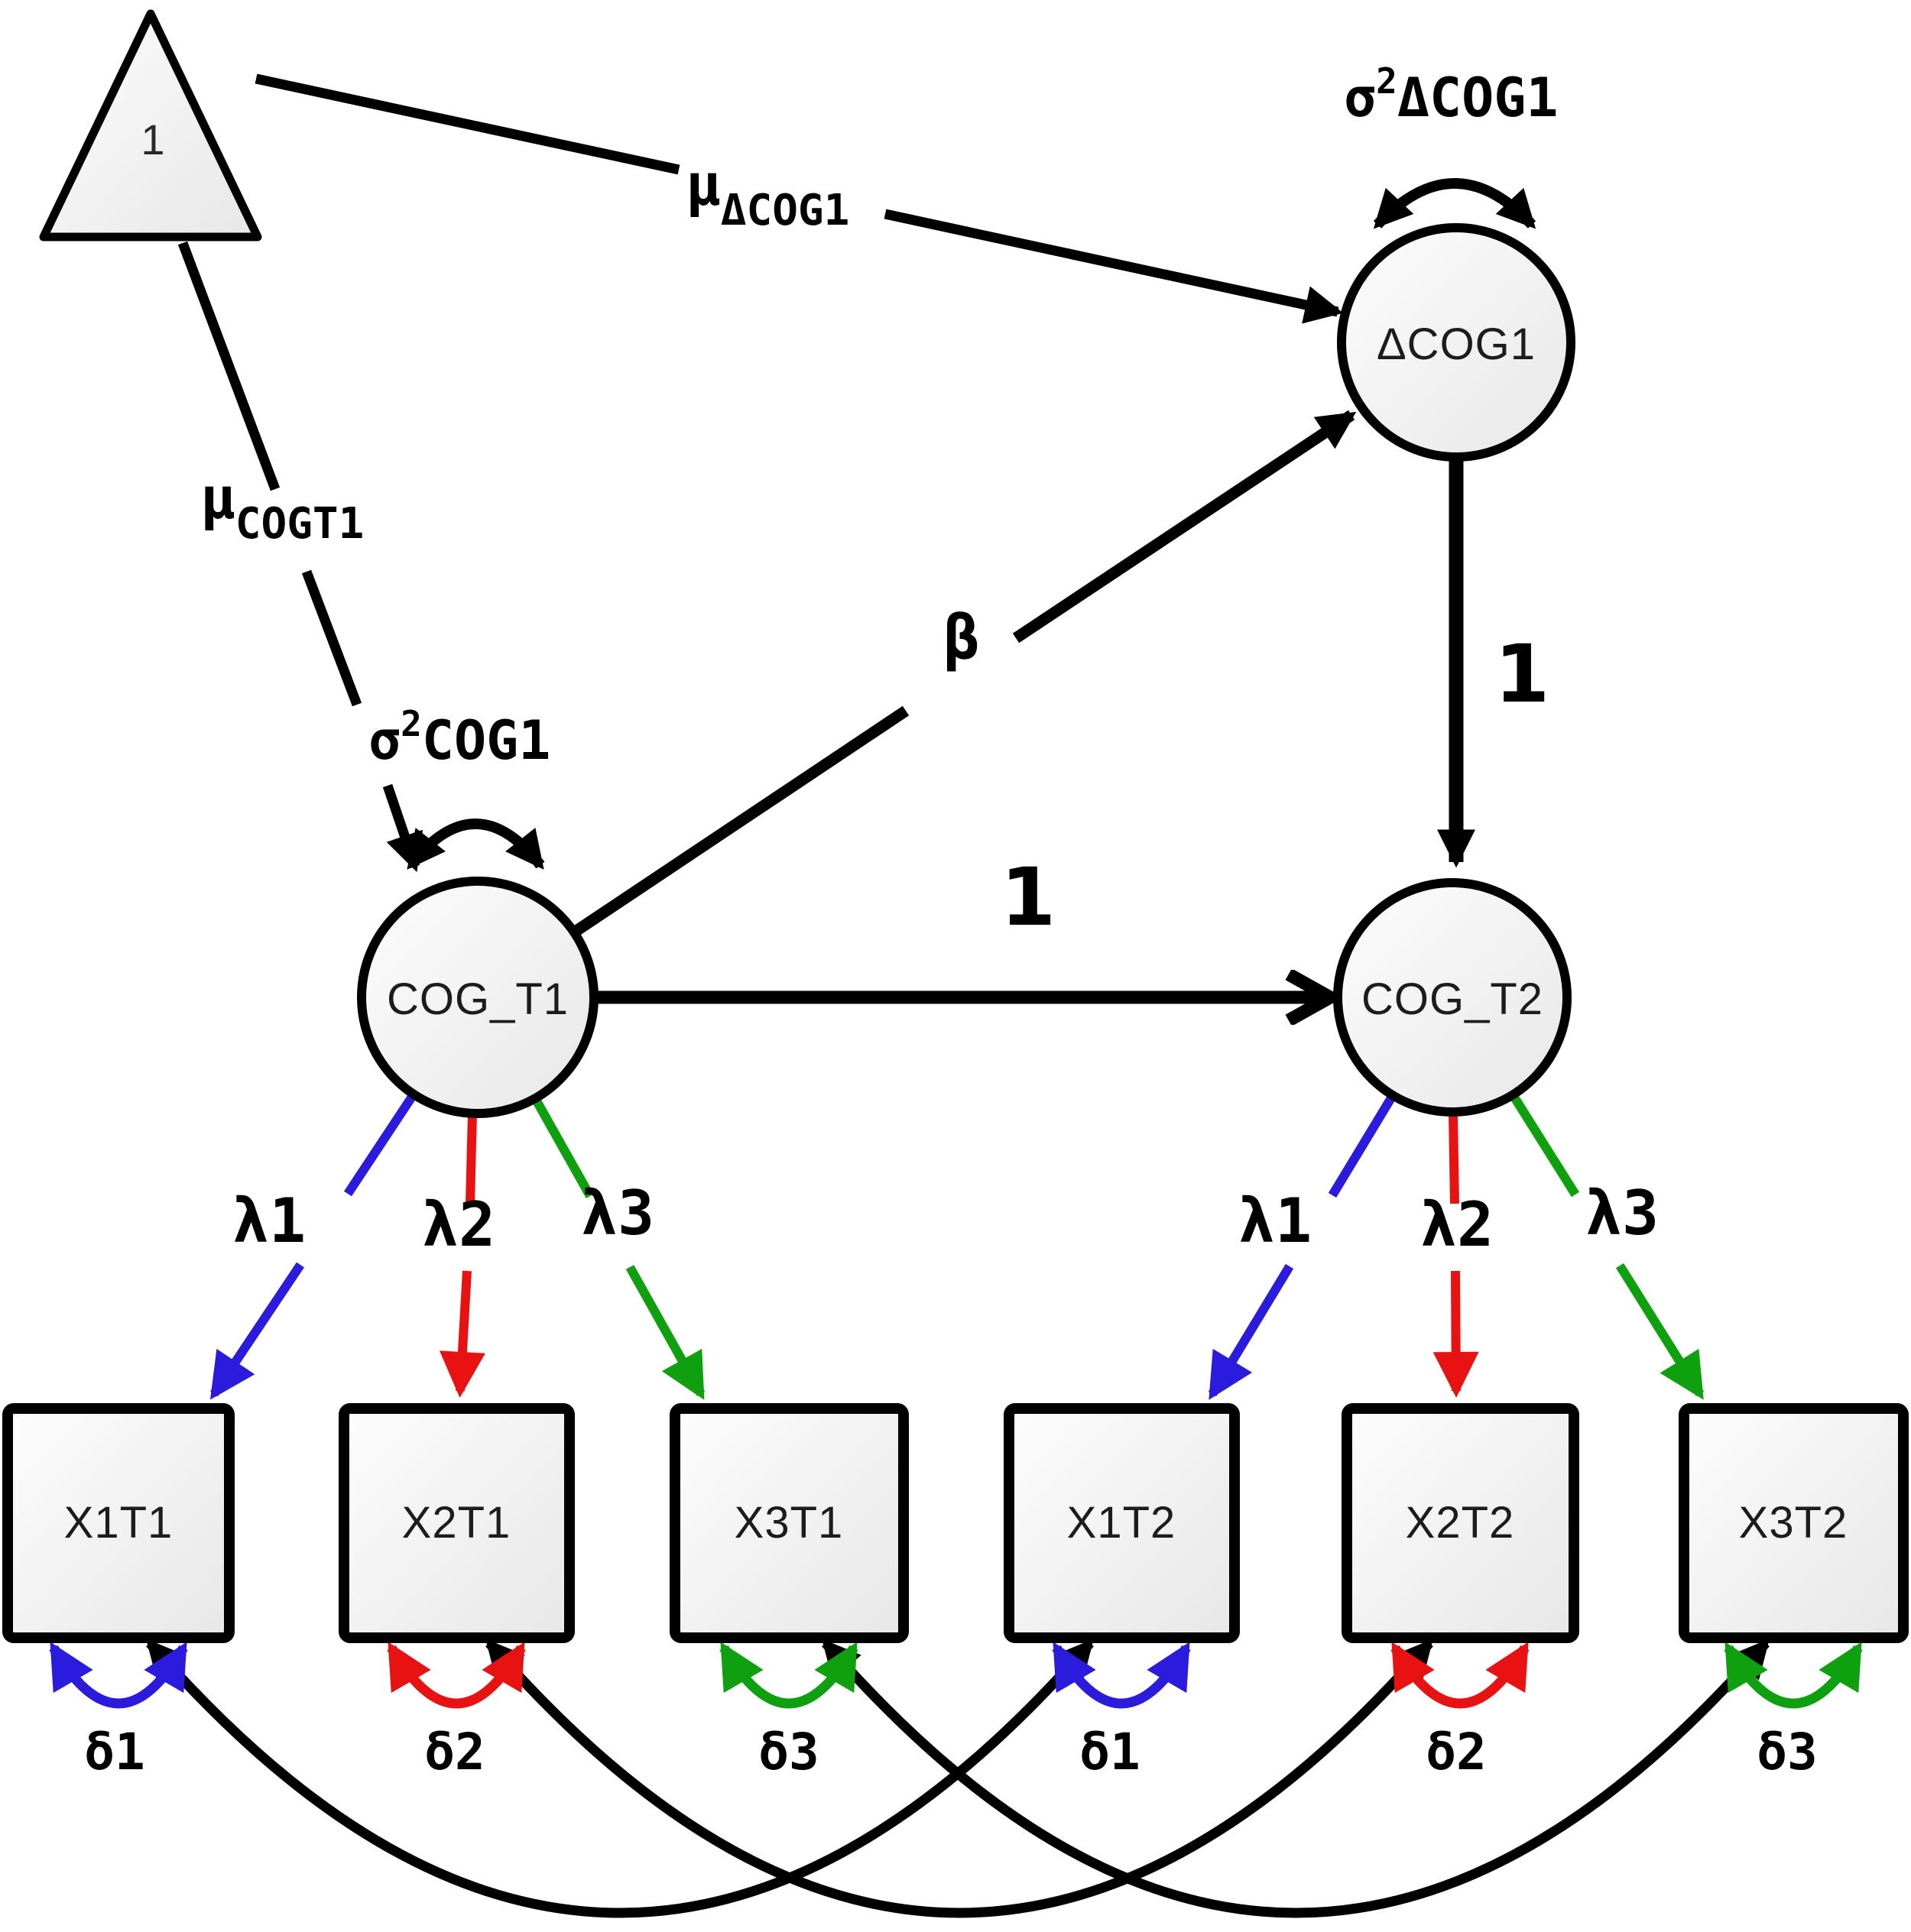 The width and height of the screenshot is (1911, 1932). Describe the element at coordinates (1296, 1778) in the screenshot. I see `covariance-curve-x3t1-x3t2` at that location.